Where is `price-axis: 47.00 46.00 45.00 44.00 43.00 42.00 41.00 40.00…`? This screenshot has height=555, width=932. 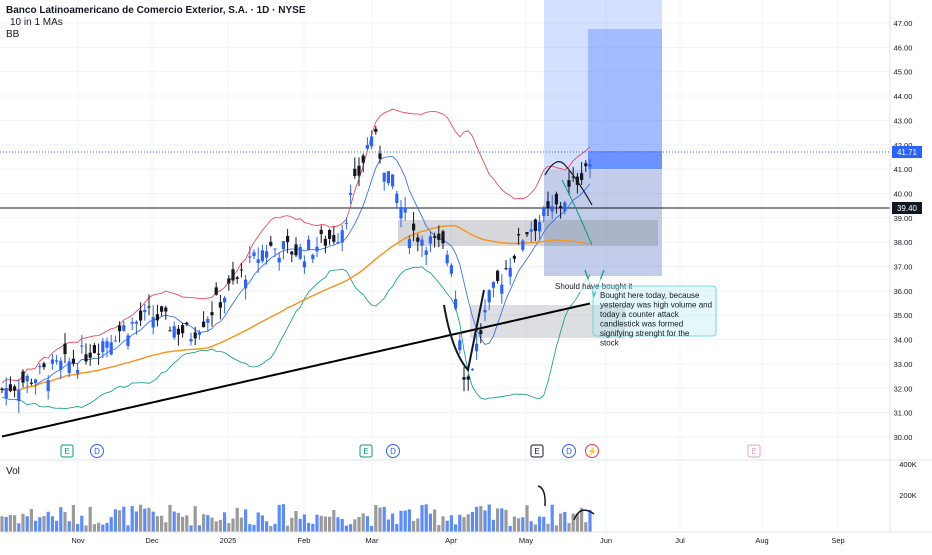 price-axis: 47.00 46.00 45.00 44.00 43.00 42.00 41.00 40.00… is located at coordinates (901, 230).